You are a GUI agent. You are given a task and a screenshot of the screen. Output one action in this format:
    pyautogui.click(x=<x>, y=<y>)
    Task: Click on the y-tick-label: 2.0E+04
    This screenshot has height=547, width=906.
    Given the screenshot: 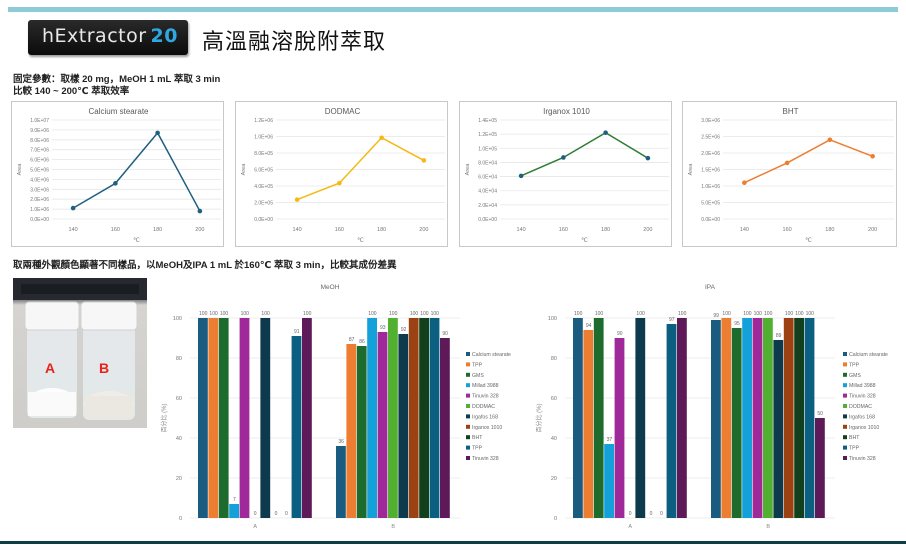 What is the action you would take?
    pyautogui.click(x=487, y=206)
    